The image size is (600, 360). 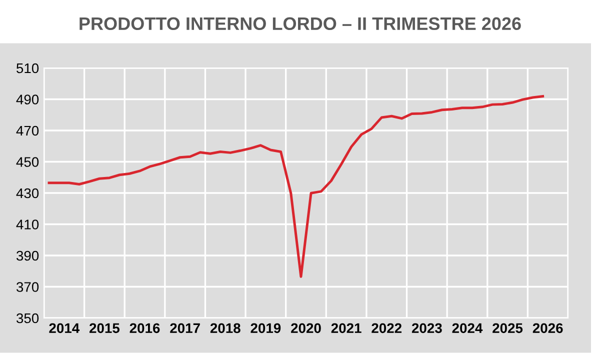 I want to click on y-tick-label: 370, so click(x=27, y=287).